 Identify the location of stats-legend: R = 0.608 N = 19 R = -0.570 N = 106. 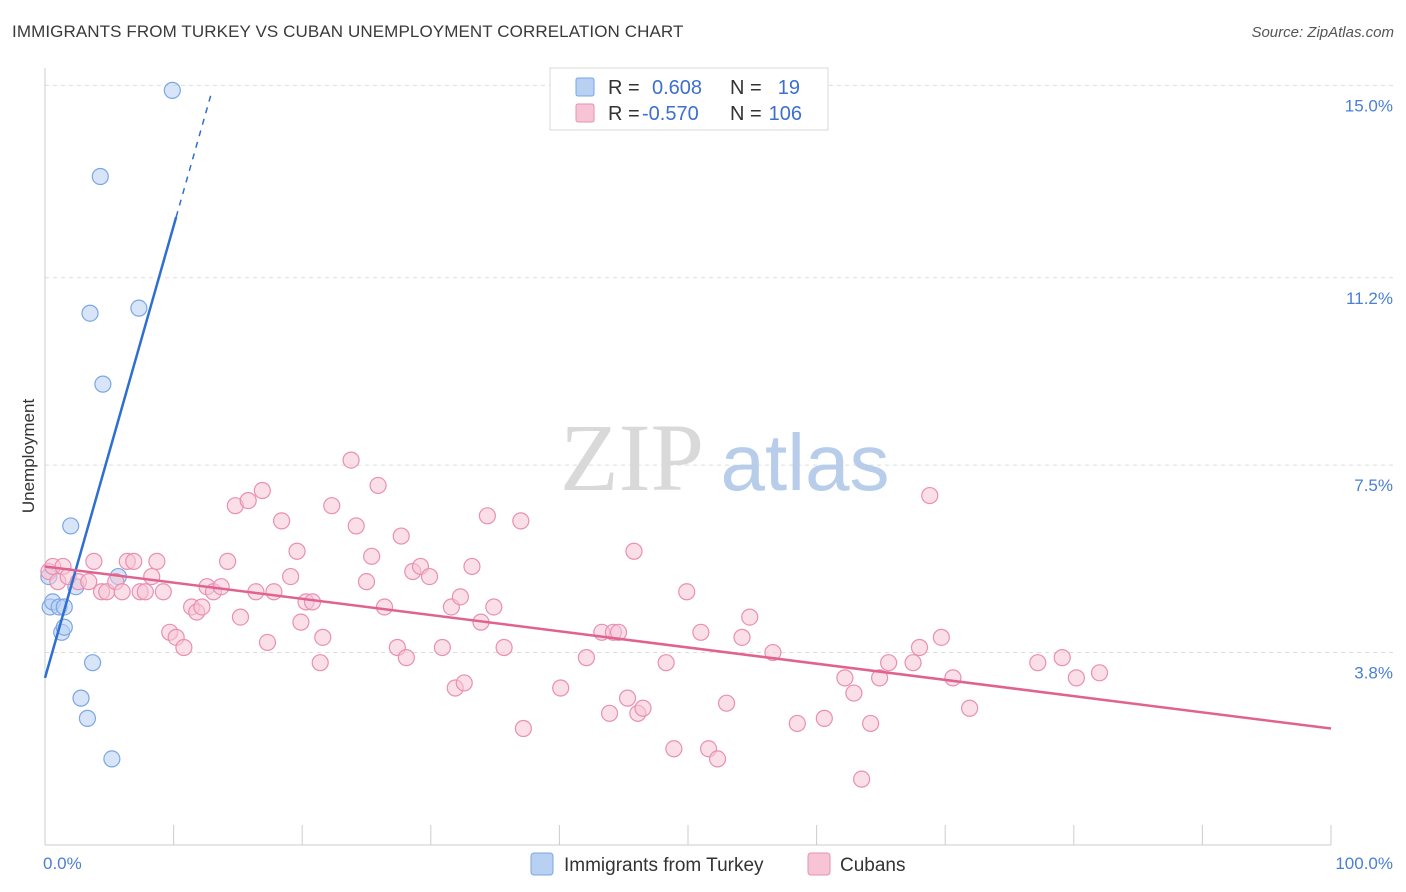
(689, 99).